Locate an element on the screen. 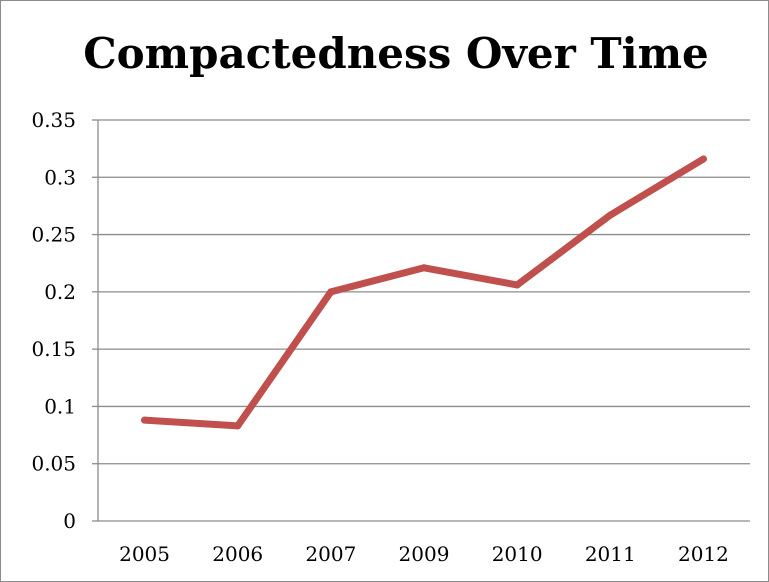 This screenshot has height=582, width=769. x-tick-label: 2006 is located at coordinates (237, 554).